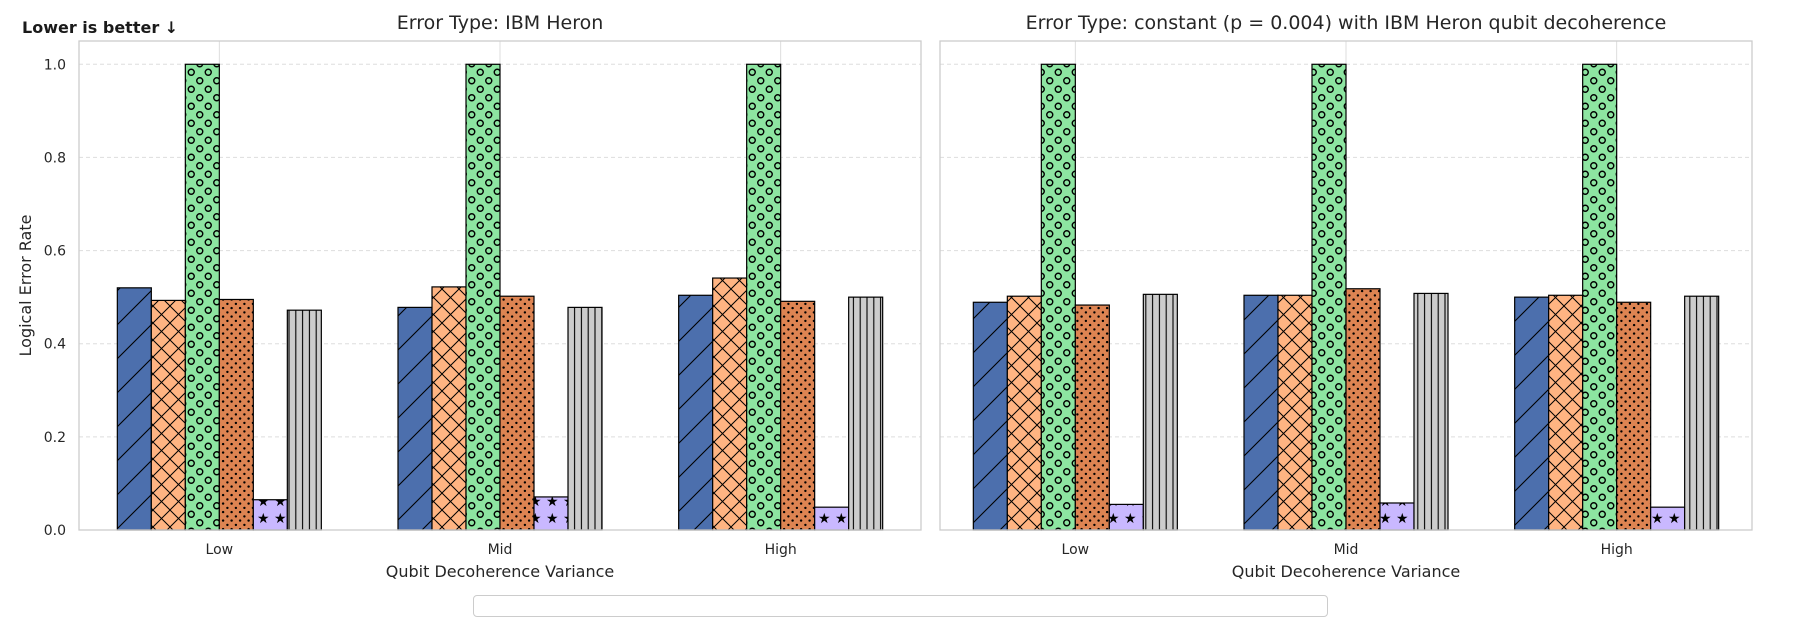 Image resolution: width=1800 pixels, height=617 pixels. Describe the element at coordinates (500, 23) in the screenshot. I see `chart-title: Error Type: IBM Heron` at that location.